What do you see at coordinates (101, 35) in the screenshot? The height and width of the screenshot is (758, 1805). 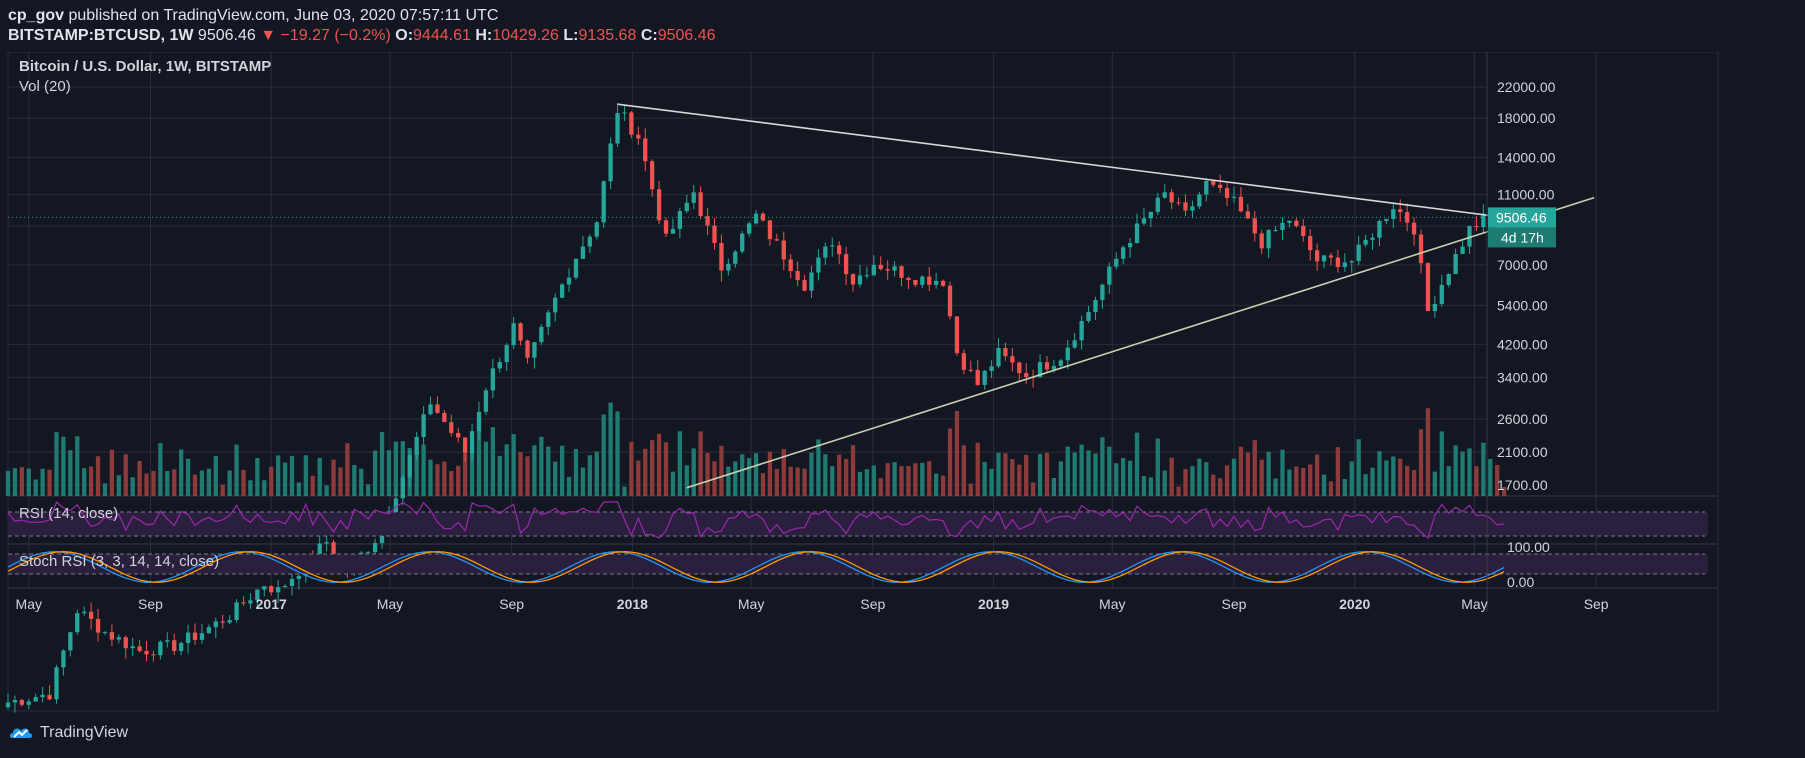 I see `symbol-name: BITSTAMP:BTCUSD, 1W` at bounding box center [101, 35].